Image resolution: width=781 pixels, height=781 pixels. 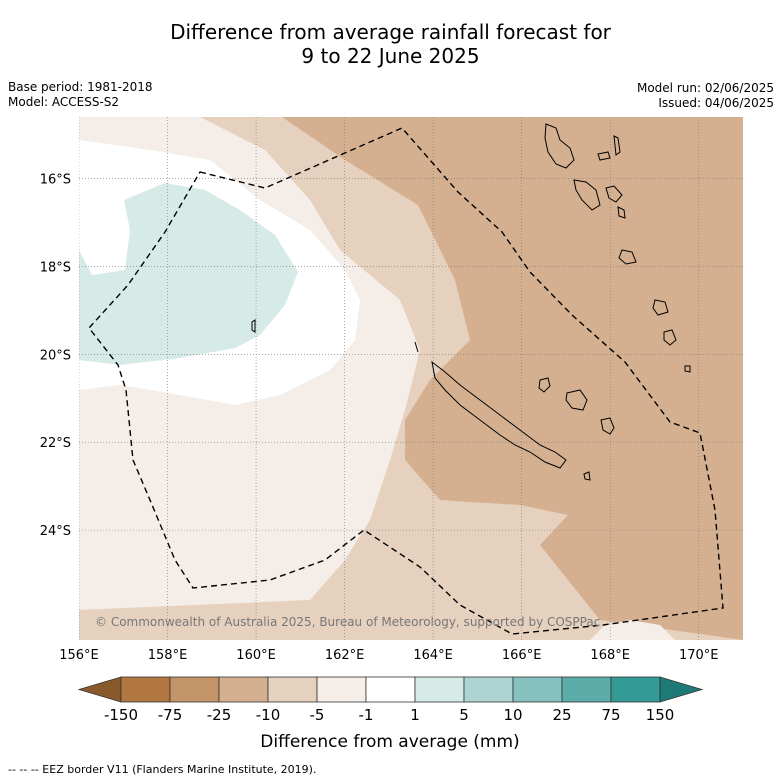 What do you see at coordinates (681, 689) in the screenshot?
I see `colorbar-extend-high` at bounding box center [681, 689].